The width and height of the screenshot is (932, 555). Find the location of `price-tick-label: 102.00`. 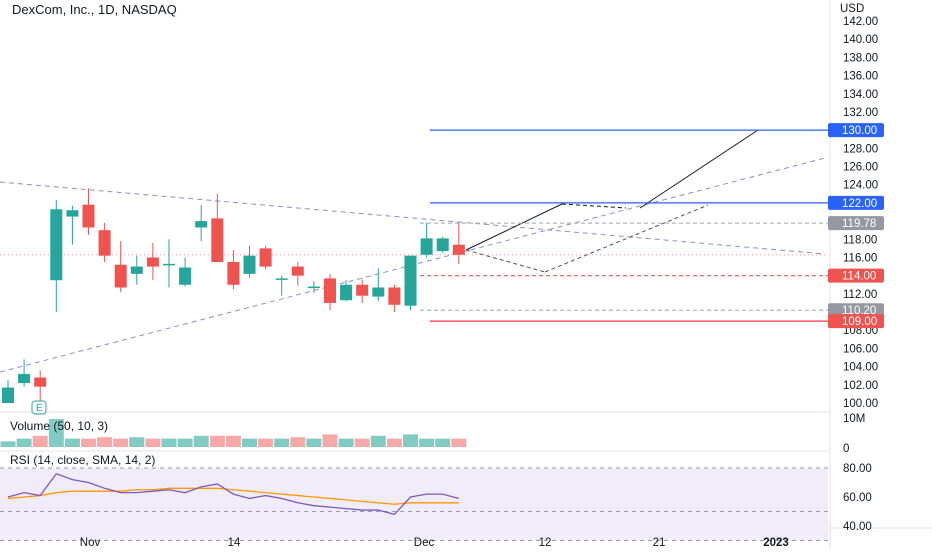

price-tick-label: 102.00 is located at coordinates (860, 386).